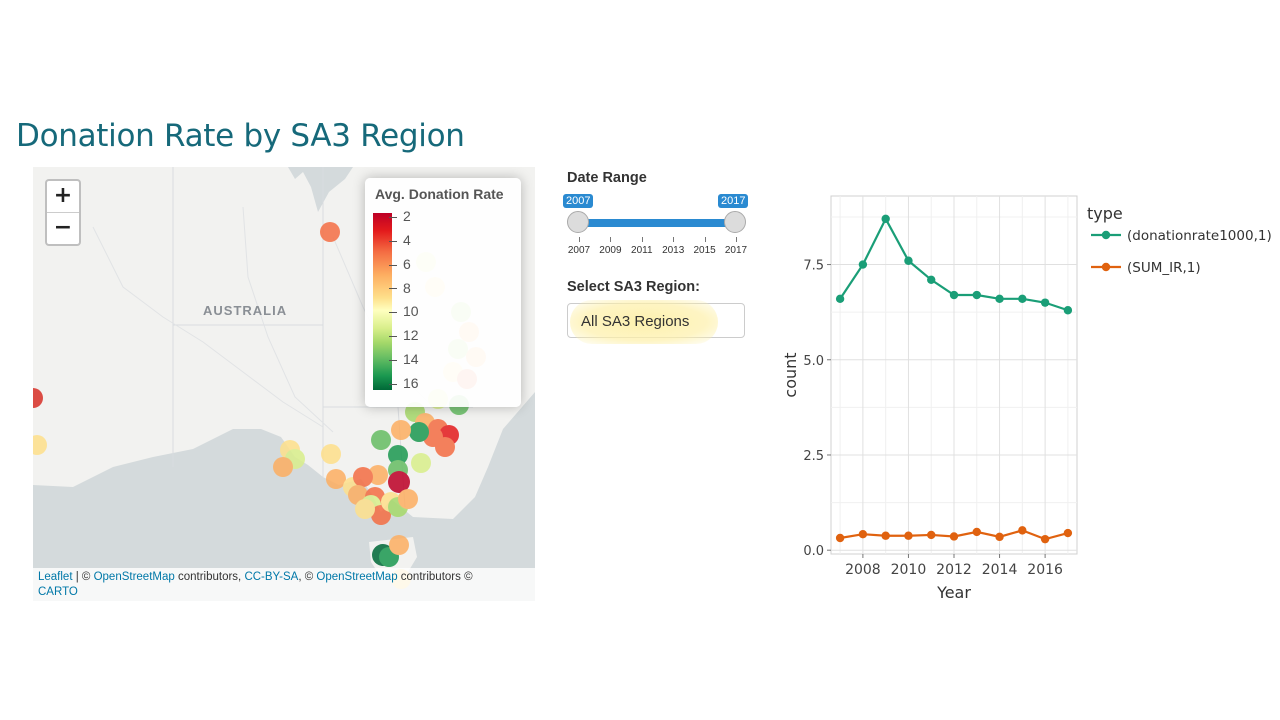 The height and width of the screenshot is (720, 1280). Describe the element at coordinates (735, 222) in the screenshot. I see `slider-to-handle` at that location.